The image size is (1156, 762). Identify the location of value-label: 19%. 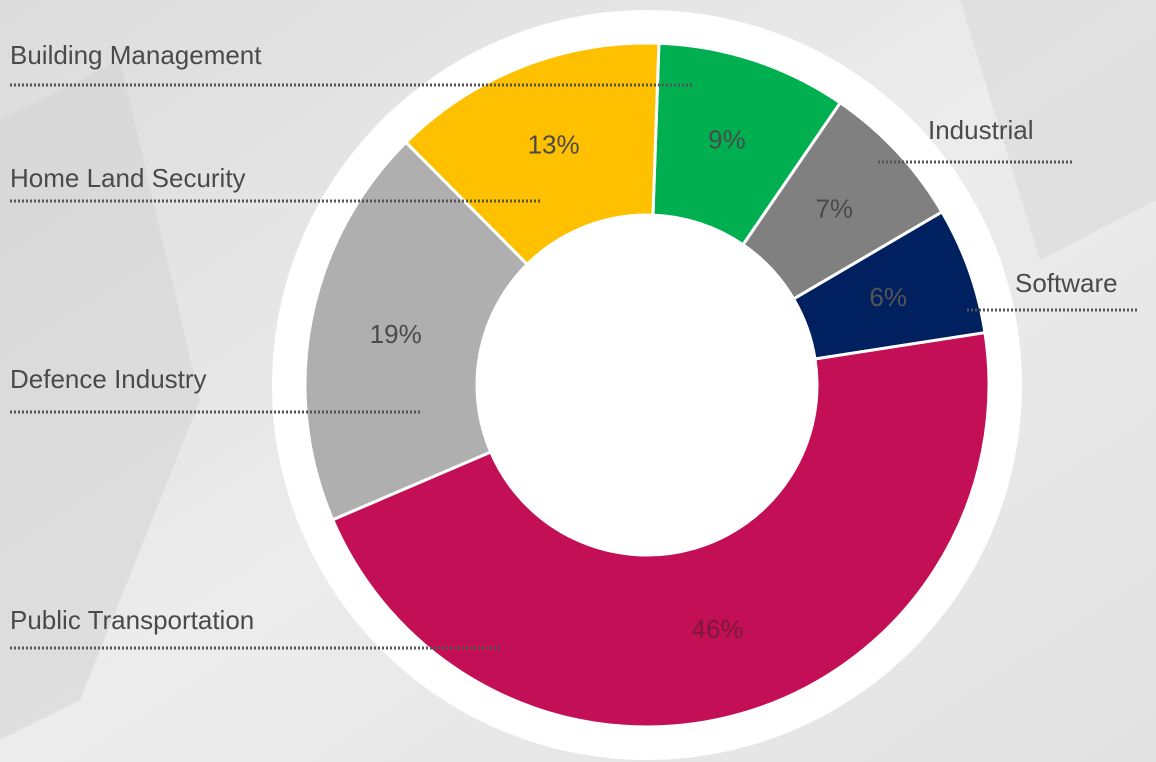
(396, 334).